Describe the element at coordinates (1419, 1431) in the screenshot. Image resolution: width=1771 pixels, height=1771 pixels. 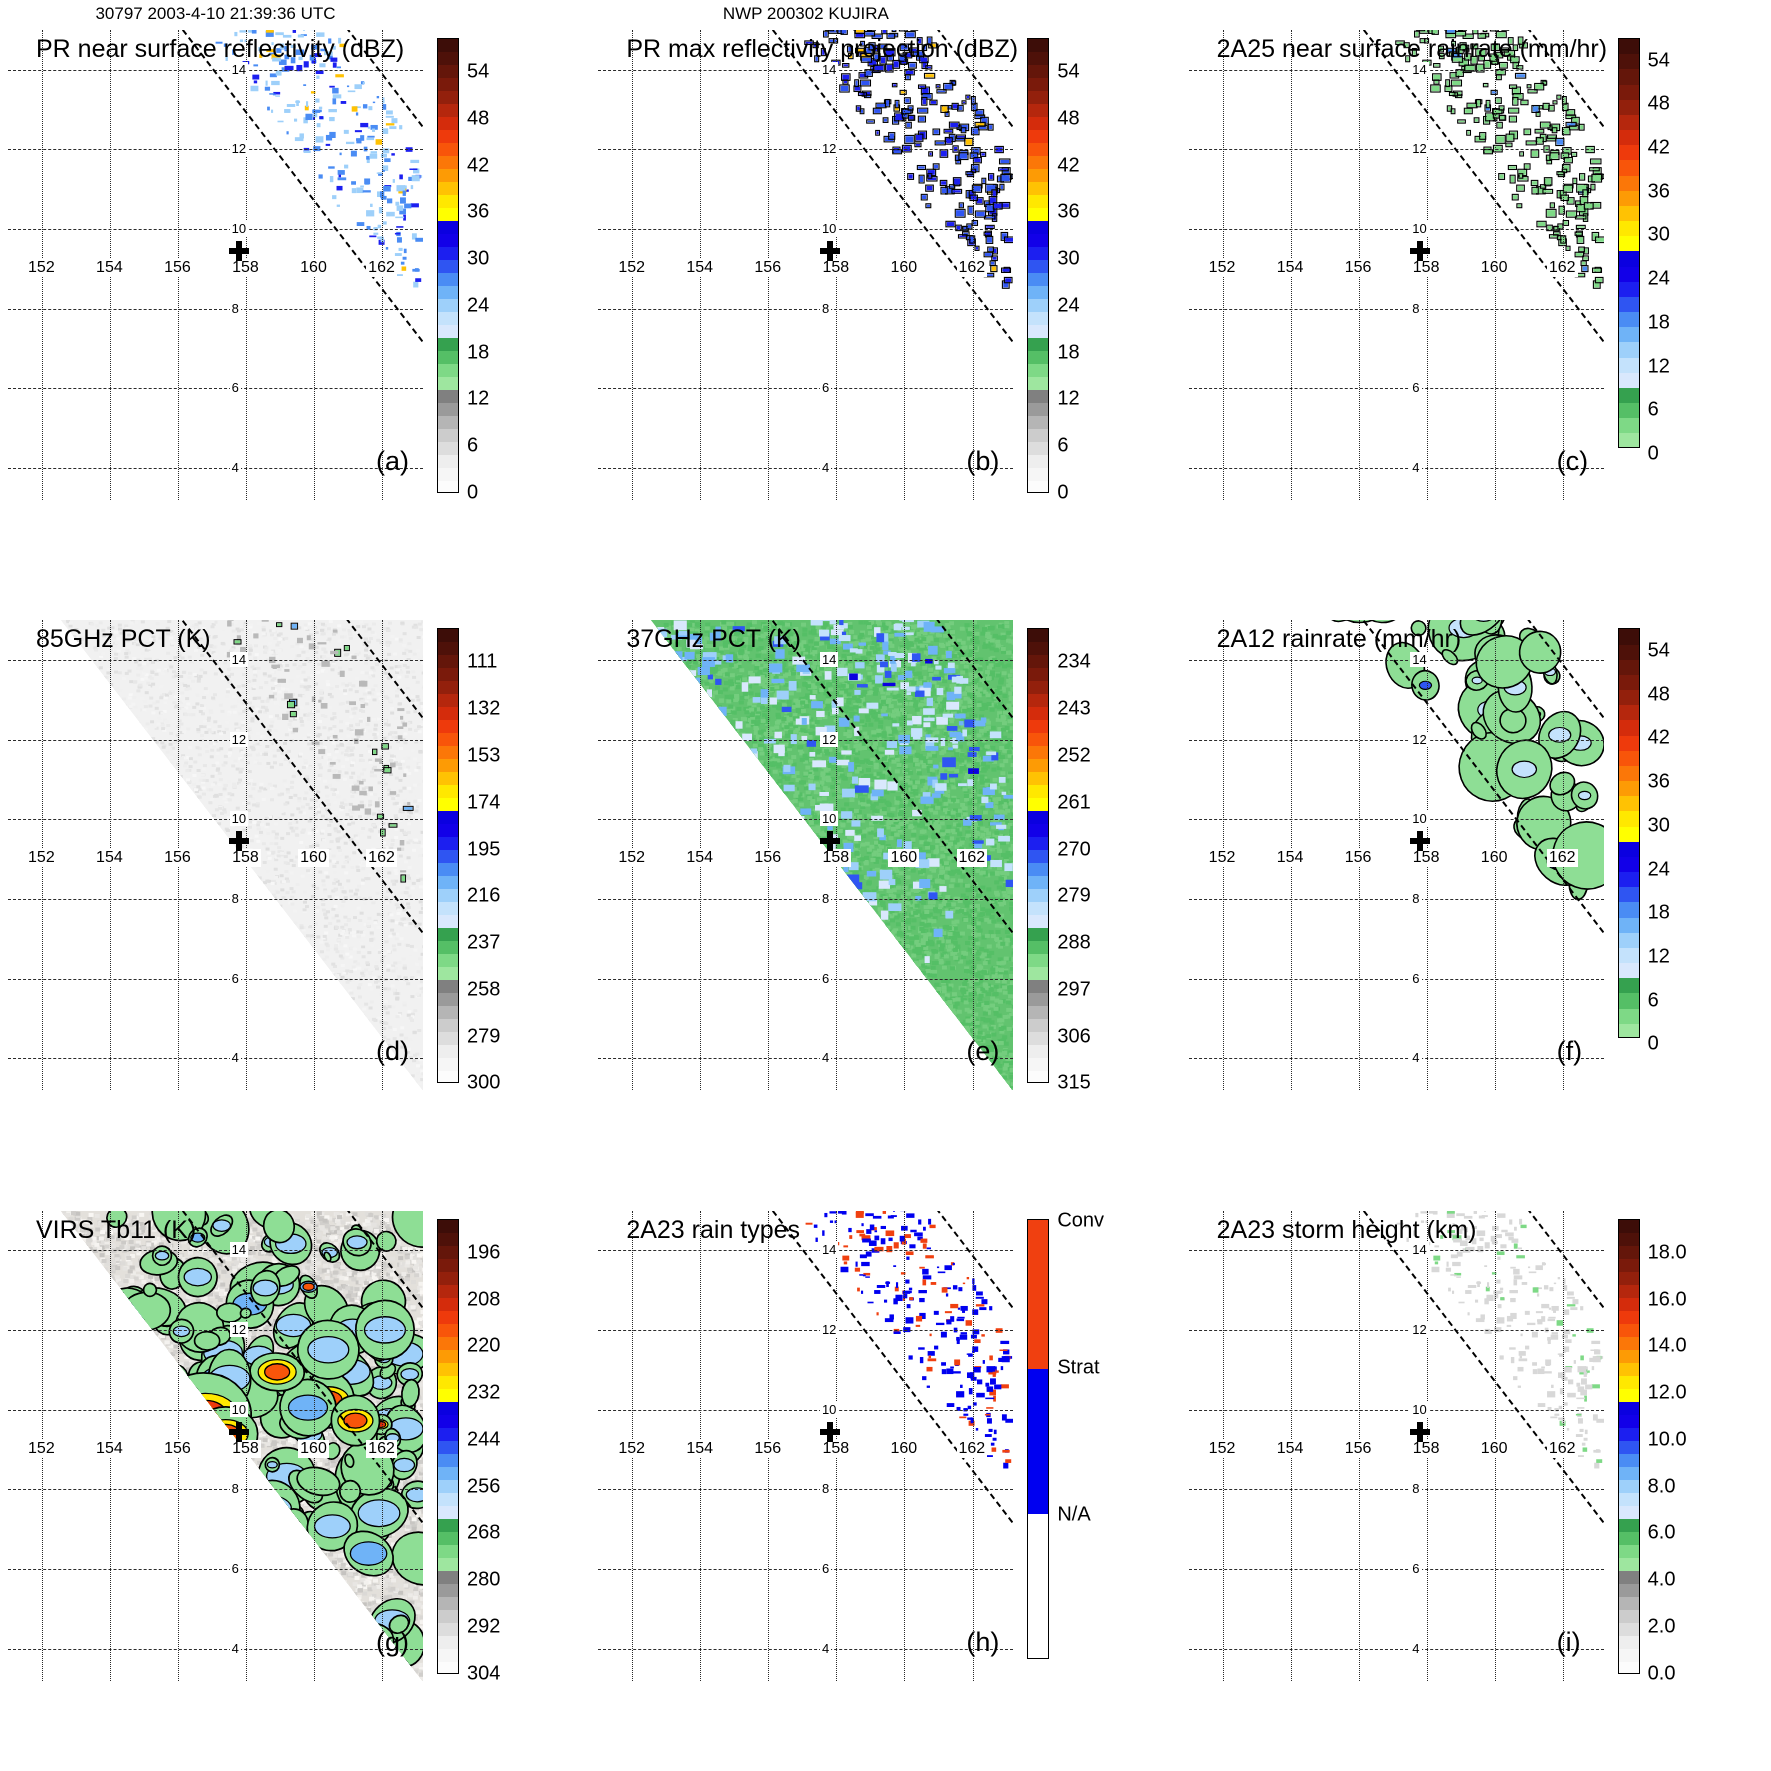
I see `storm-center-marker` at that location.